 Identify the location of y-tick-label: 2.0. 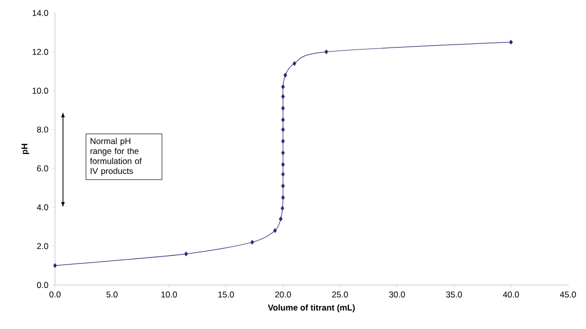
(42, 246).